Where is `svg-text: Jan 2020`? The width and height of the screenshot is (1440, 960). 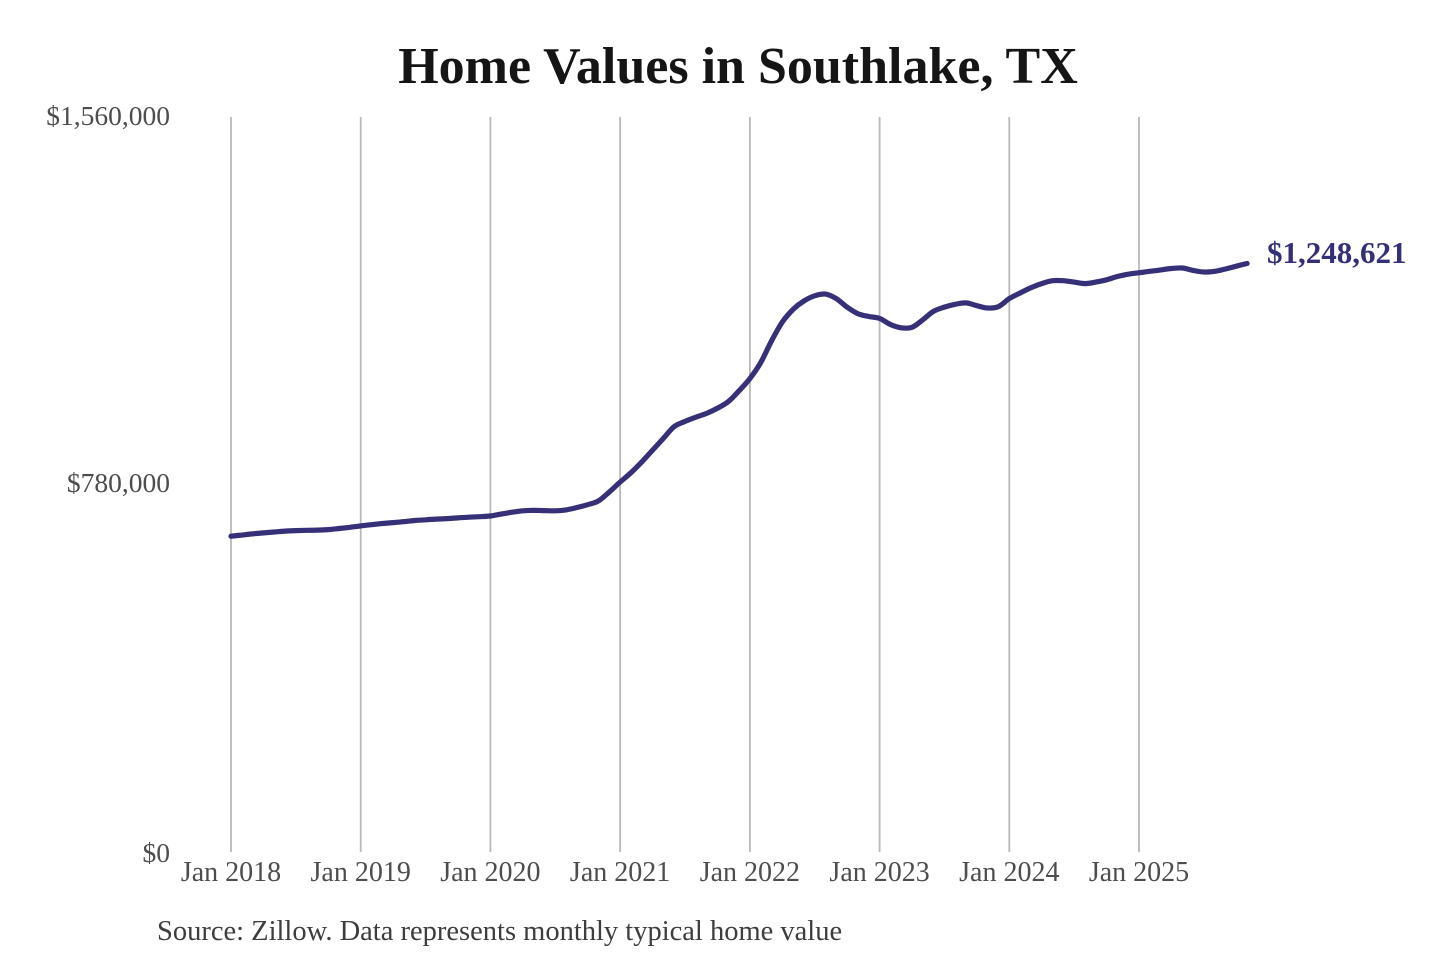 svg-text: Jan 2020 is located at coordinates (490, 872).